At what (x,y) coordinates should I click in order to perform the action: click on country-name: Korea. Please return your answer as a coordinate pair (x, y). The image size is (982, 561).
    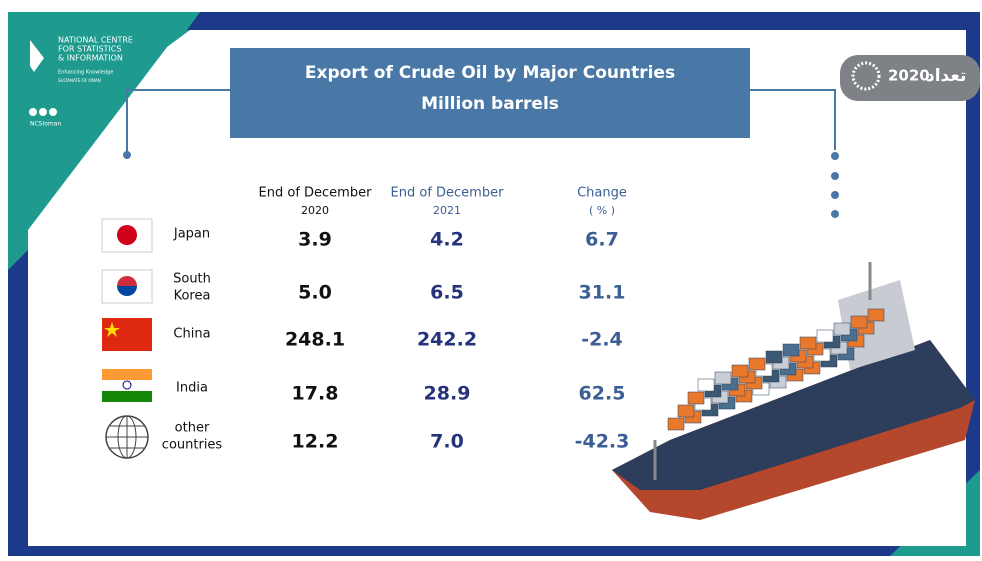
    Looking at the image, I should click on (192, 296).